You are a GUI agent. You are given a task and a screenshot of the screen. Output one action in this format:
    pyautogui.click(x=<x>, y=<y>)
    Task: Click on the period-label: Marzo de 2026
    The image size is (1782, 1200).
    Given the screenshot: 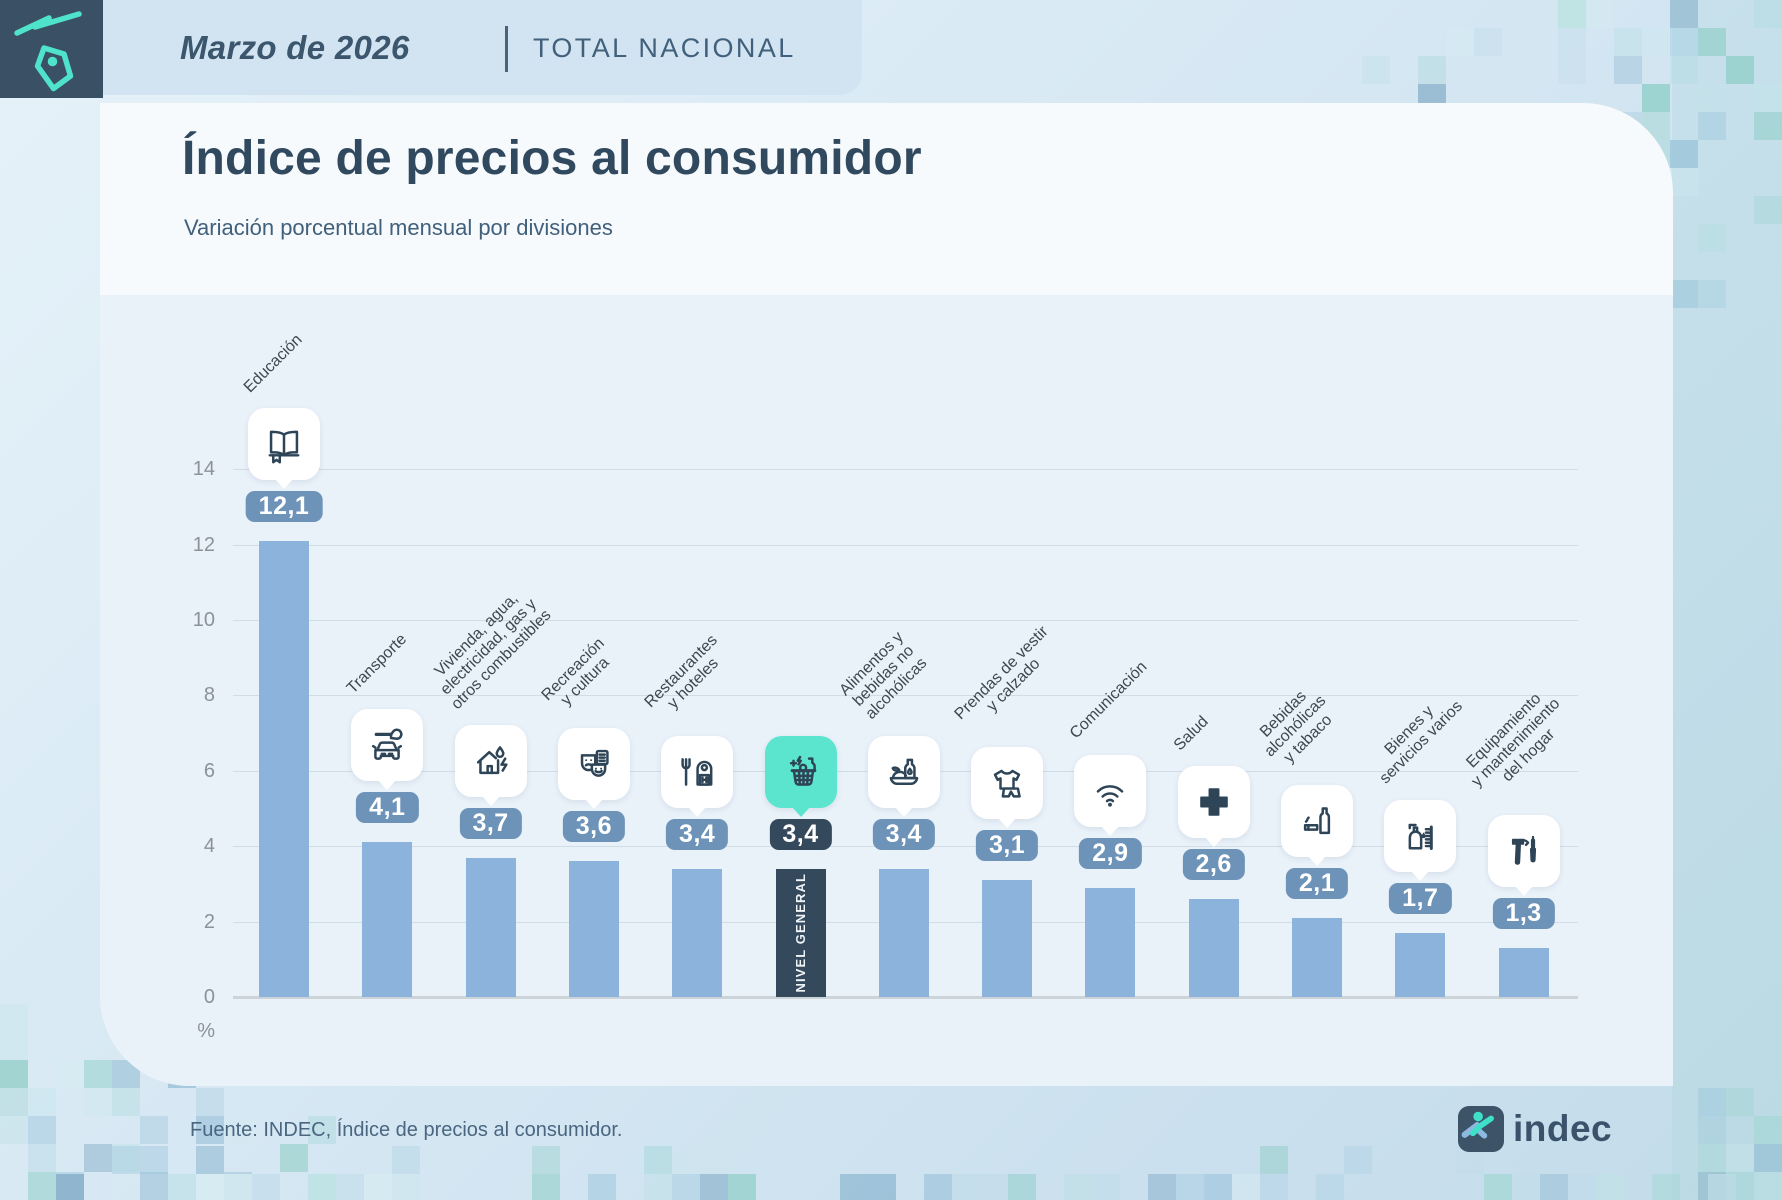 What is the action you would take?
    pyautogui.click(x=295, y=47)
    